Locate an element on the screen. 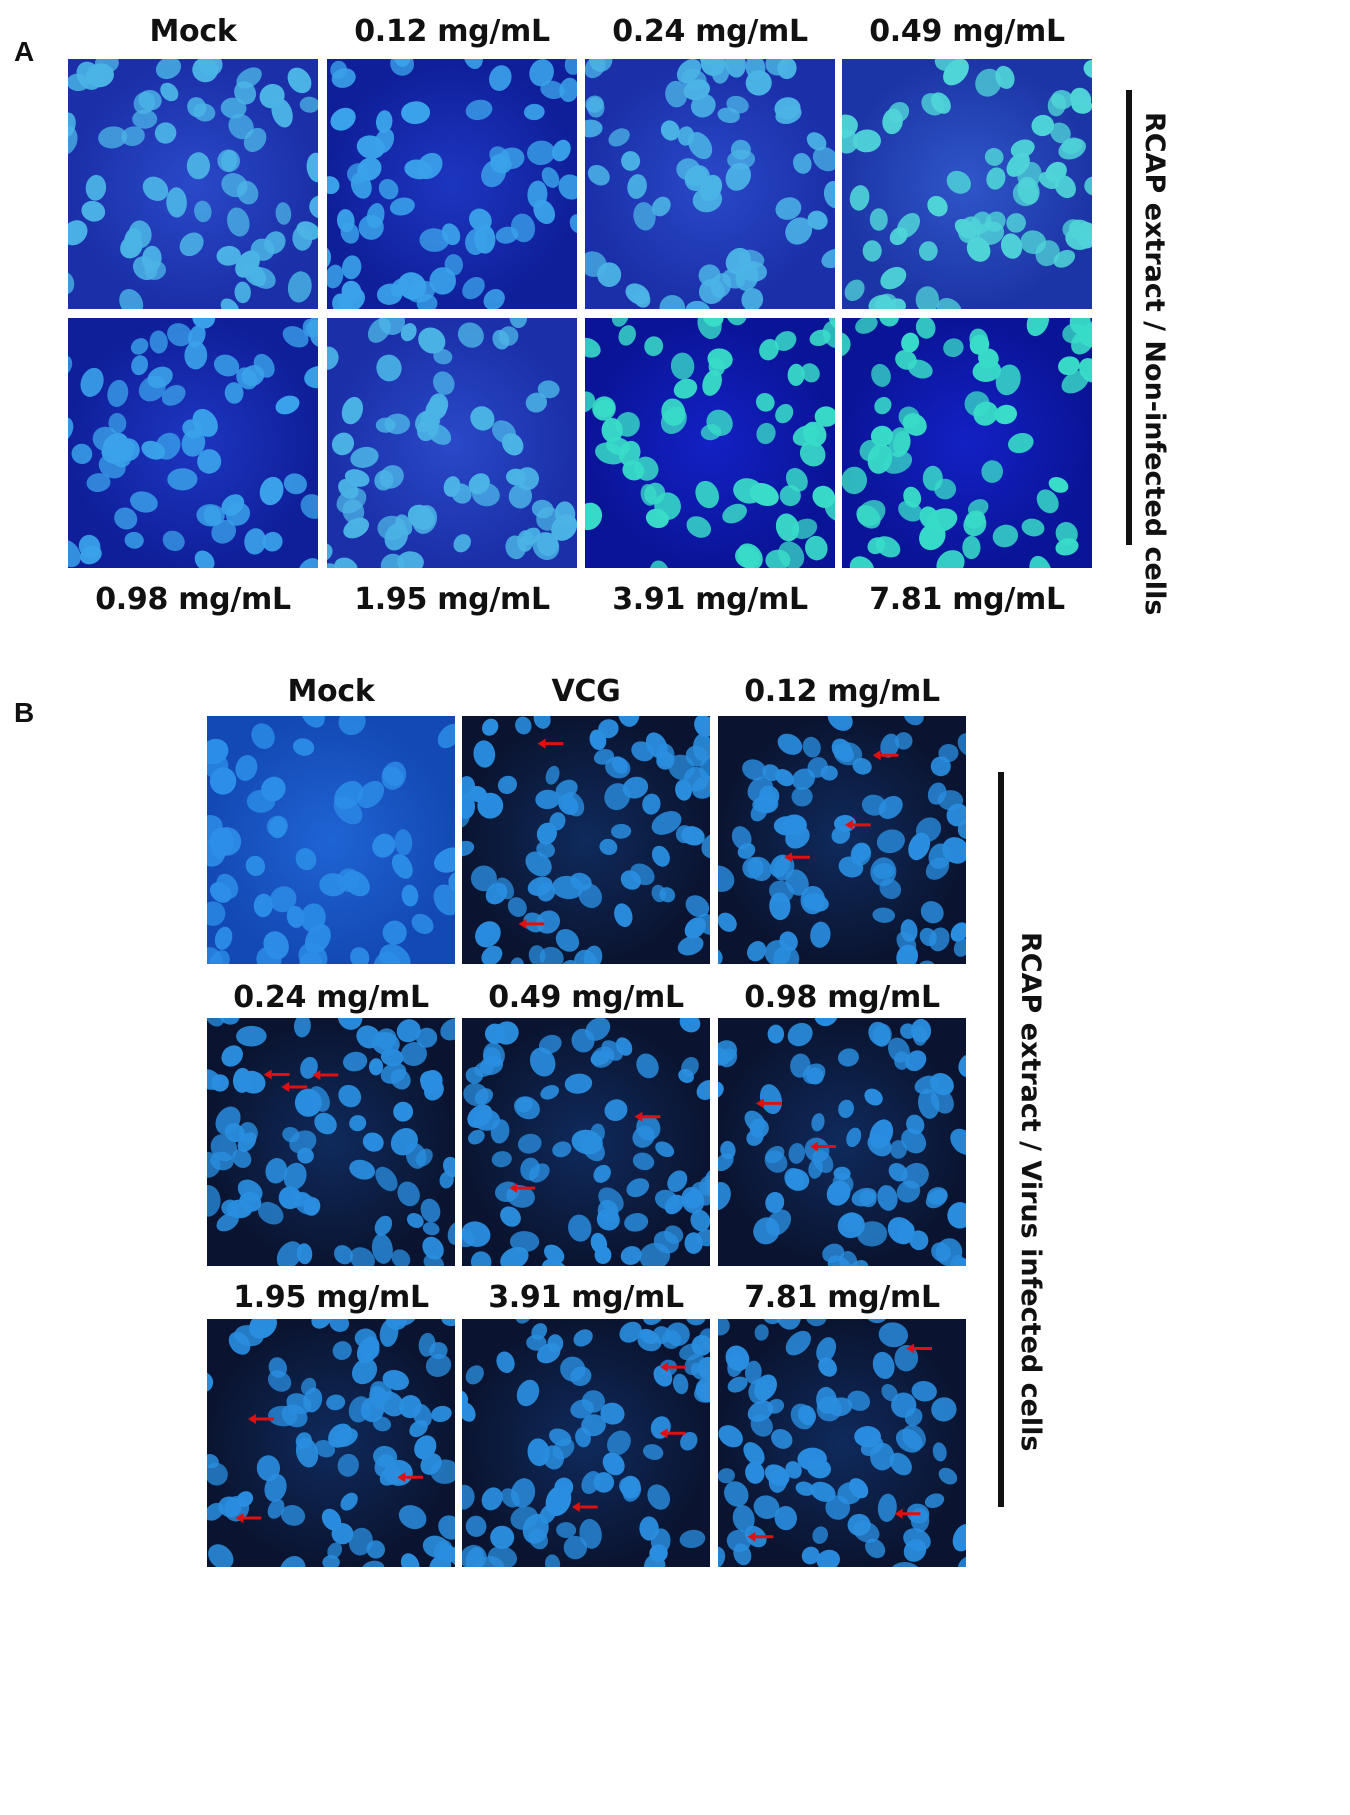 This screenshot has width=1350, height=1815. panel-b-label-0-98: 0.98 mg/mL is located at coordinates (842, 997).